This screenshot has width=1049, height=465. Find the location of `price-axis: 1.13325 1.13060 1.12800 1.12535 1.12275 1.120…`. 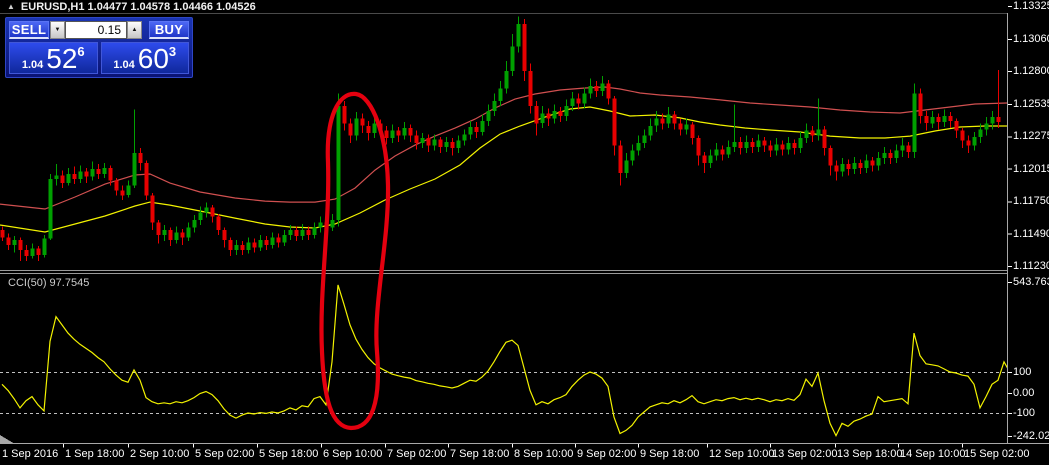

price-axis: 1.13325 1.13060 1.12800 1.12535 1.12275 1.120… is located at coordinates (1028, 221).